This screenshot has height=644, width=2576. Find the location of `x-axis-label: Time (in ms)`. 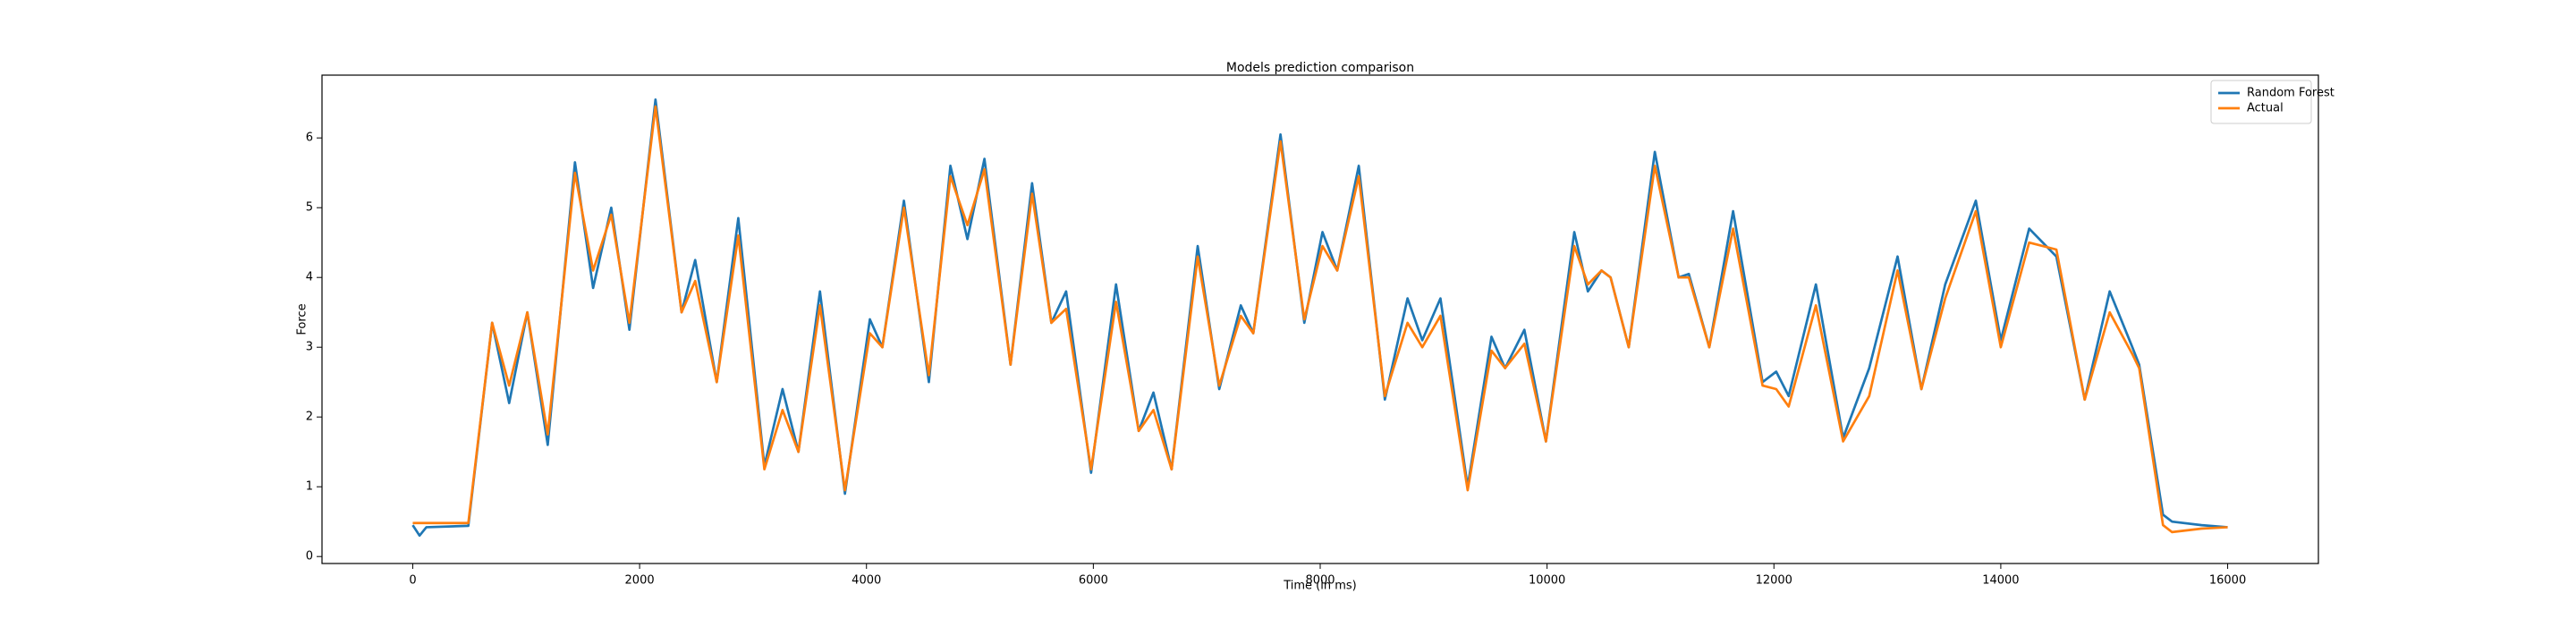

x-axis-label: Time (in ms) is located at coordinates (1320, 586).